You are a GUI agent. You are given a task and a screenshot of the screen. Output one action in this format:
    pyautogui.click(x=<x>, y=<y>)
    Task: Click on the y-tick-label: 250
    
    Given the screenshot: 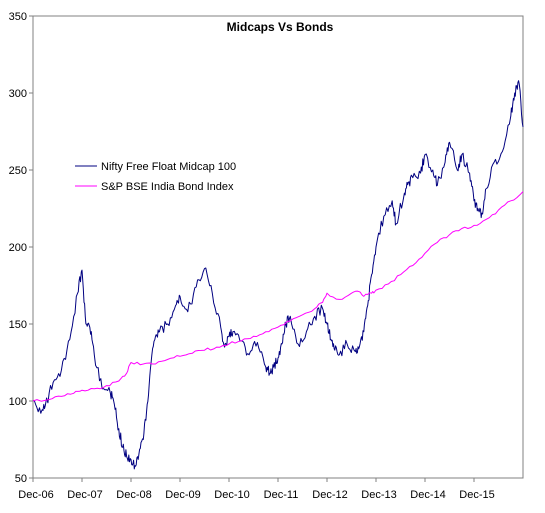 What is the action you would take?
    pyautogui.click(x=18, y=171)
    